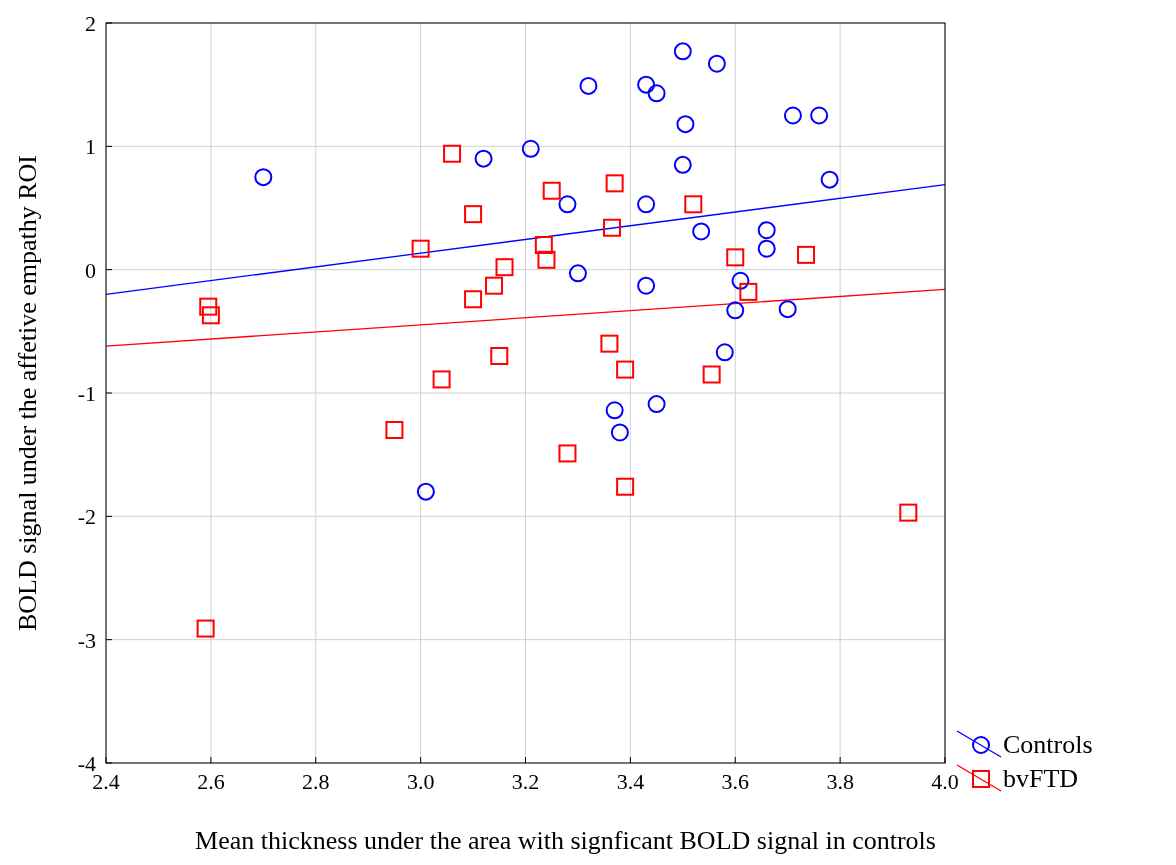  I want to click on x-tick-label: 2.6, so click(211, 781).